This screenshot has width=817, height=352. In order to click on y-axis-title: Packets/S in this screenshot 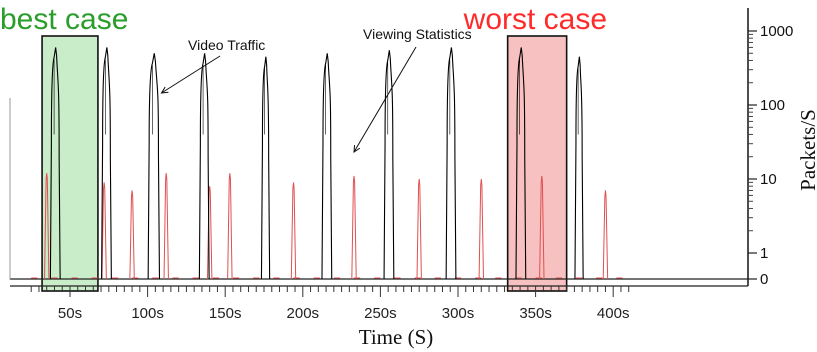, I will do `click(806, 150)`.